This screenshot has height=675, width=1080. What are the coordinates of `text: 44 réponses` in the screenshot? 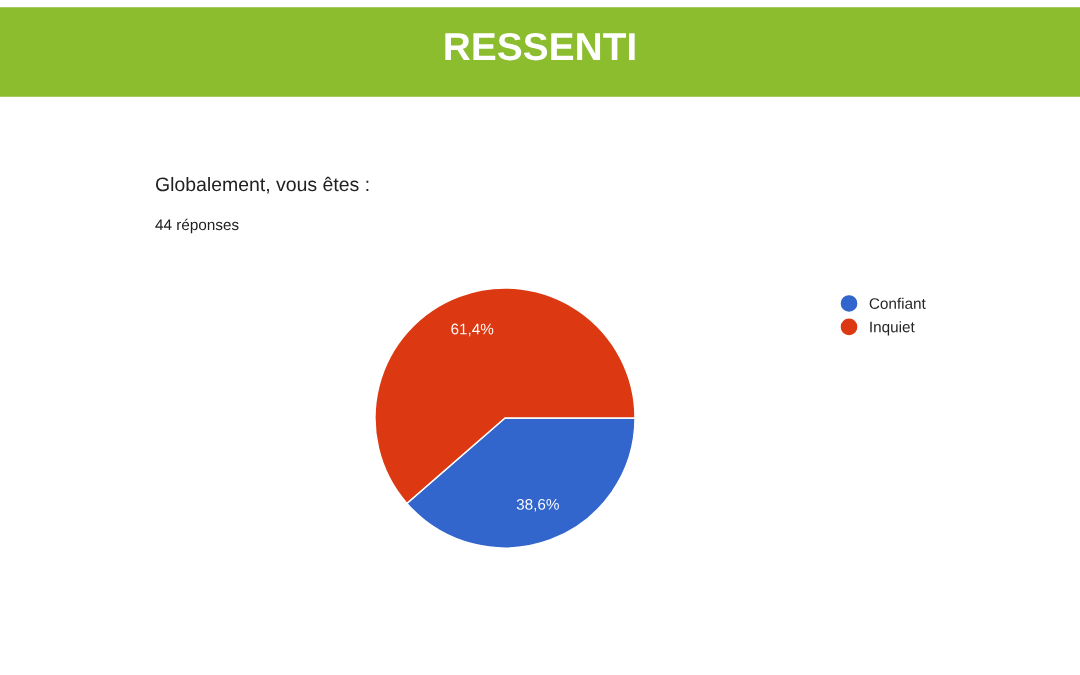 It's located at (197, 226).